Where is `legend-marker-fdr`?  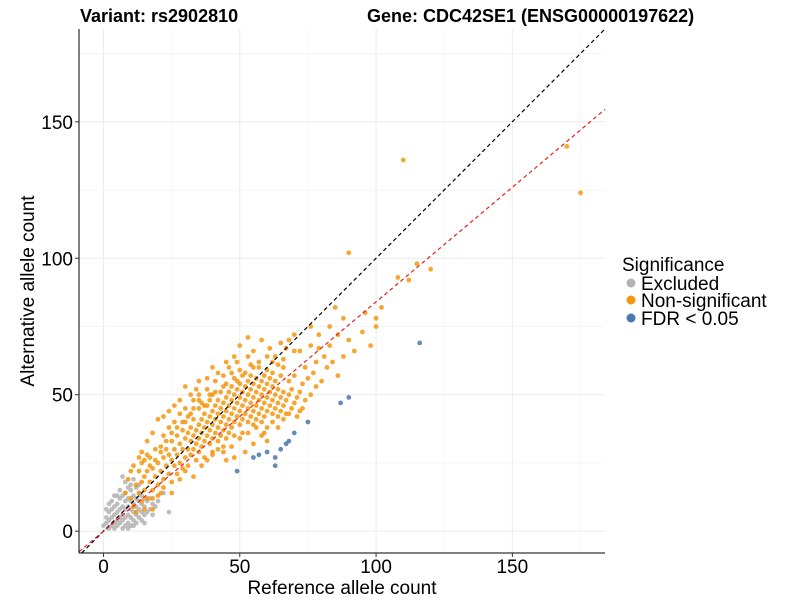
legend-marker-fdr is located at coordinates (631, 318).